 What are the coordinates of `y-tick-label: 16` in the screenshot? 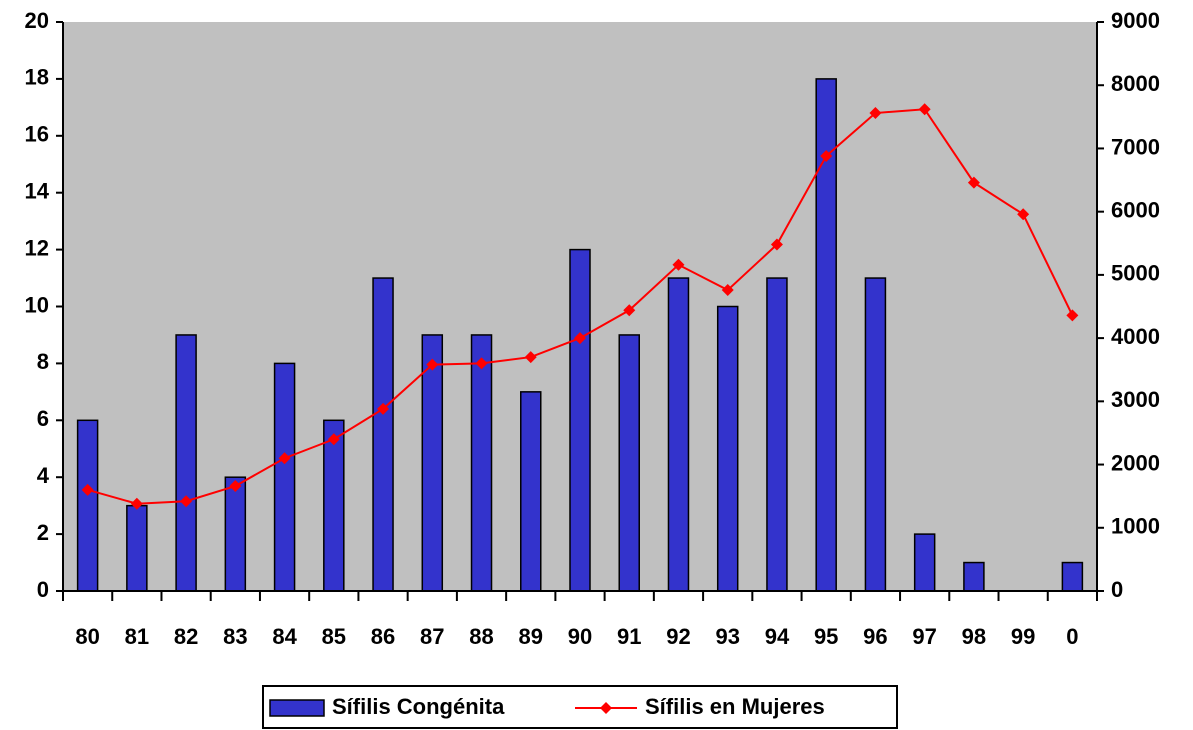 It's located at (37, 134).